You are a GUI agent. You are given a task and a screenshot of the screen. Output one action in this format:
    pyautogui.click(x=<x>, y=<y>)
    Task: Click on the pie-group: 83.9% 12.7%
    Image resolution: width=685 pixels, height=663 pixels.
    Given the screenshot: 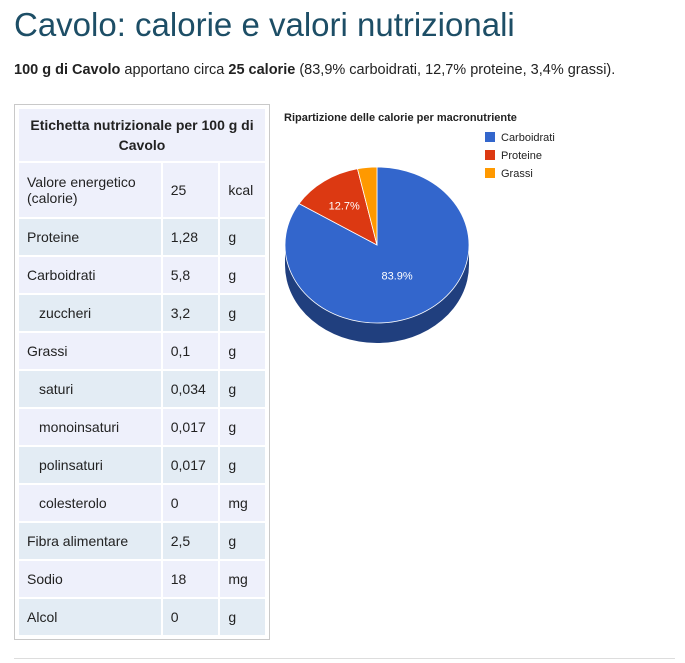 What is the action you would take?
    pyautogui.click(x=377, y=254)
    